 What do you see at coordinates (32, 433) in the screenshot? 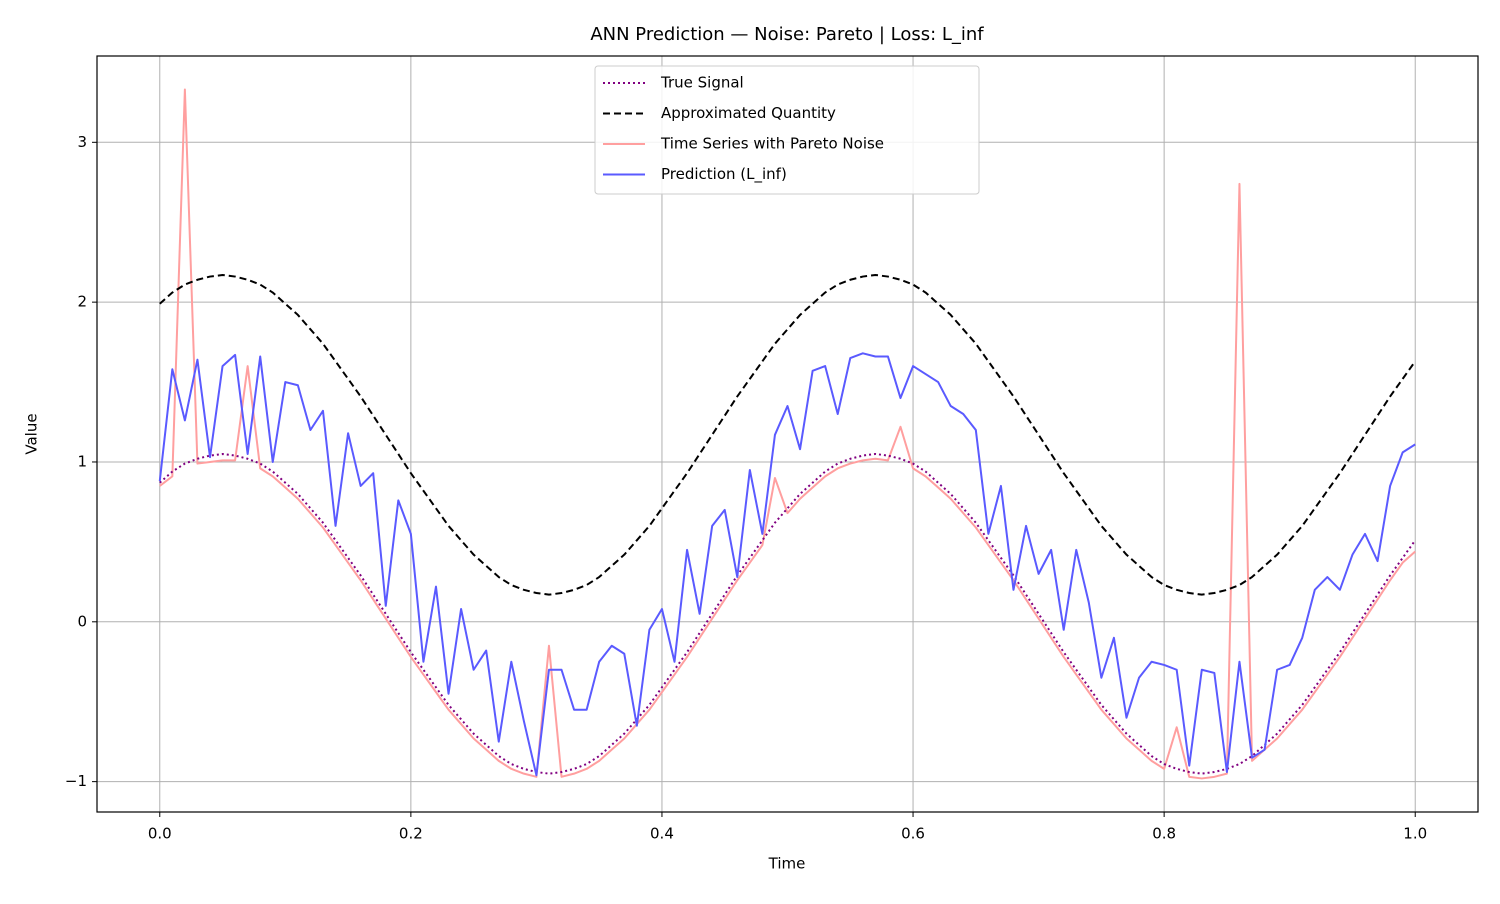
I see `y-axis-label: Value` at bounding box center [32, 433].